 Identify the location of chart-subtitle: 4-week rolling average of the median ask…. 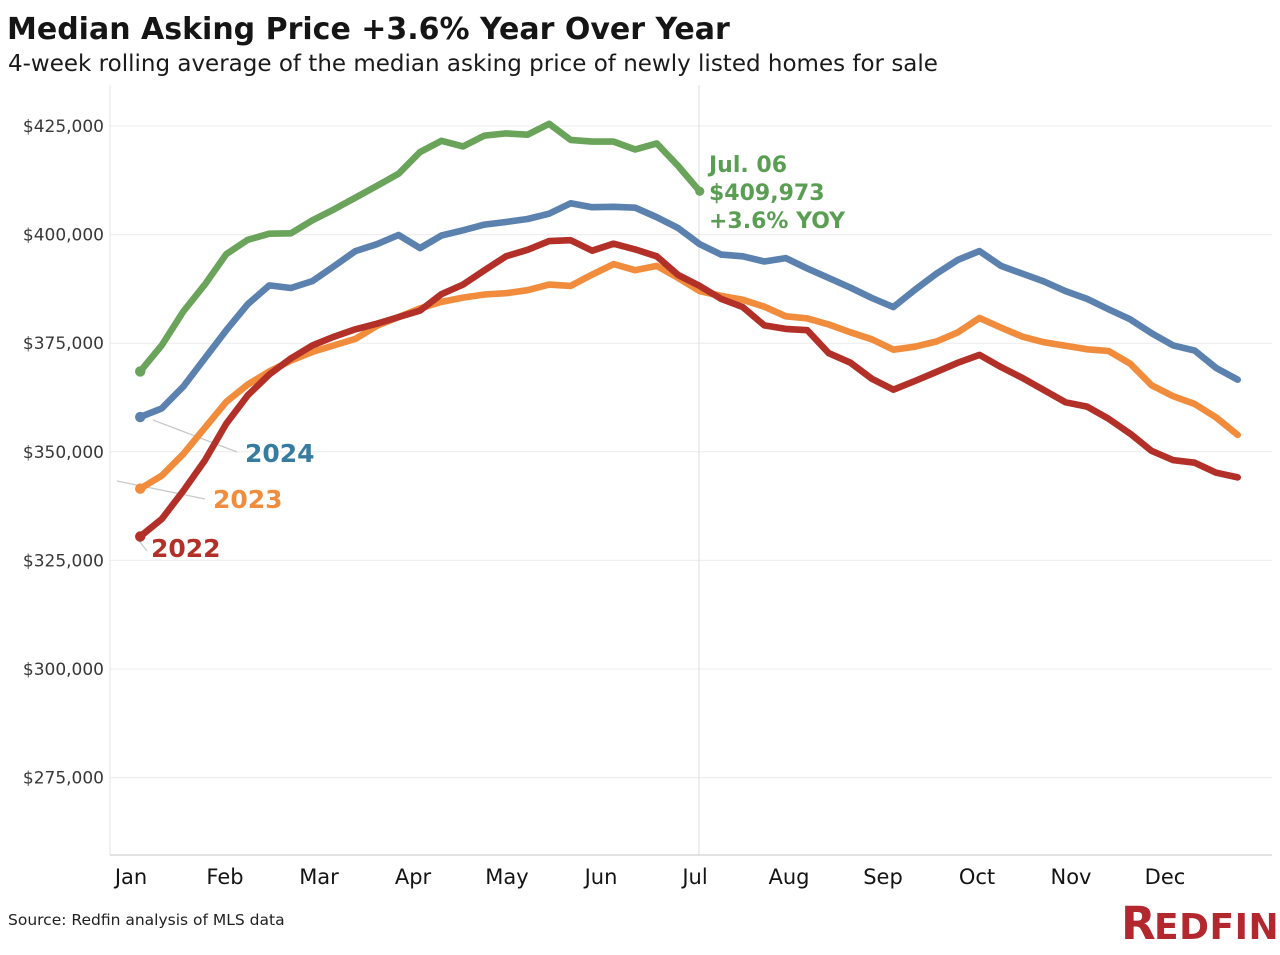
(473, 64).